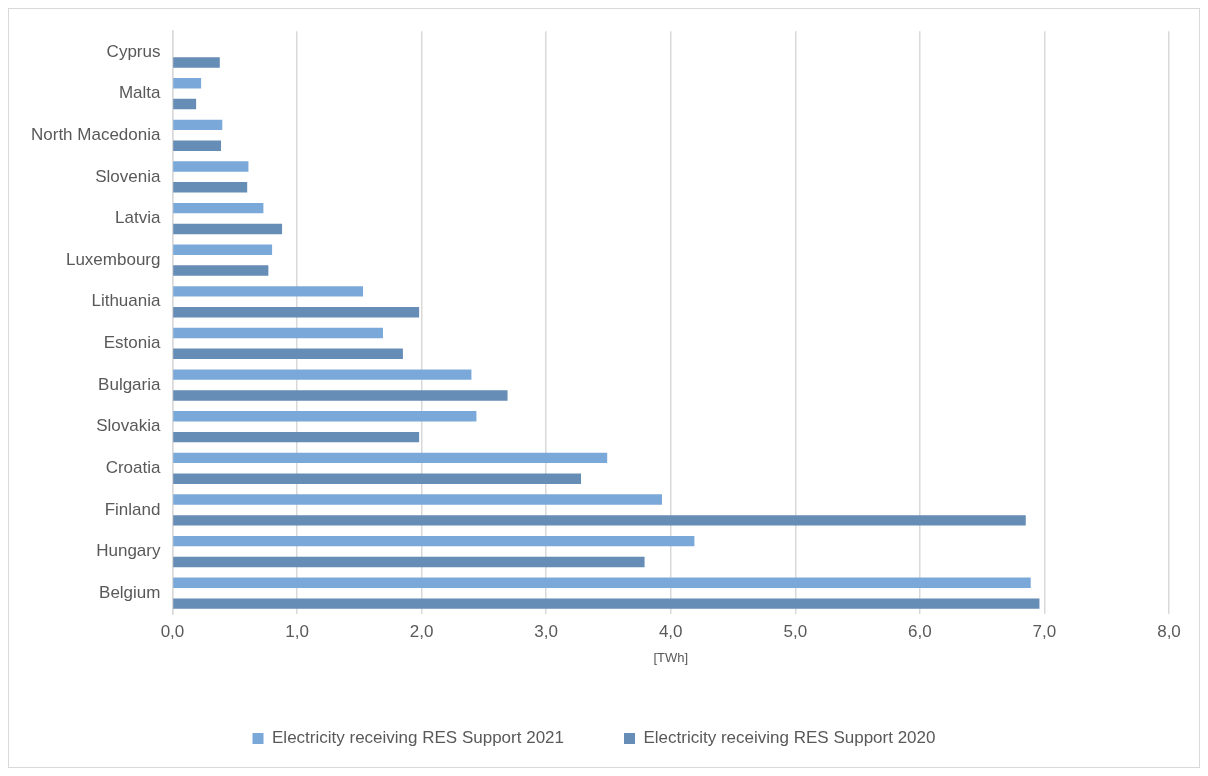 This screenshot has width=1208, height=776. I want to click on x-tick-label: 4,0, so click(670, 631).